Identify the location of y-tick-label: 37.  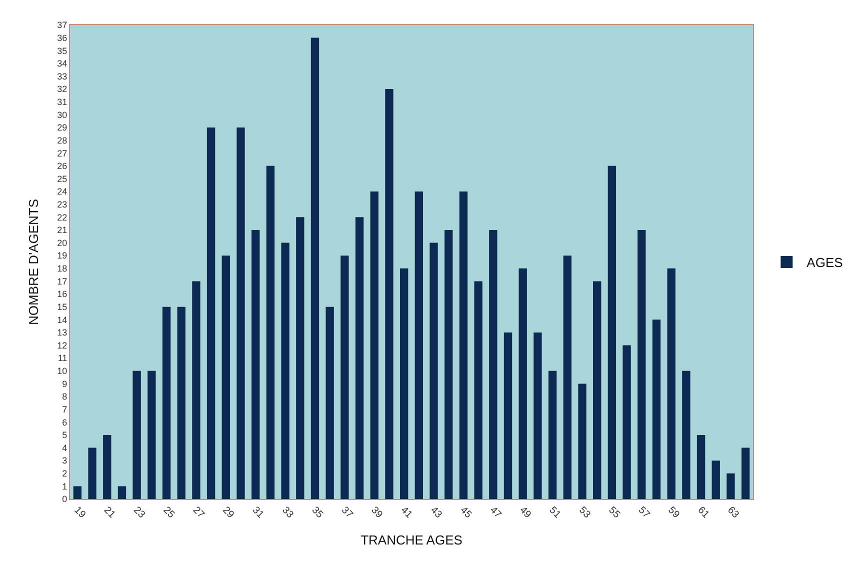
(62, 25).